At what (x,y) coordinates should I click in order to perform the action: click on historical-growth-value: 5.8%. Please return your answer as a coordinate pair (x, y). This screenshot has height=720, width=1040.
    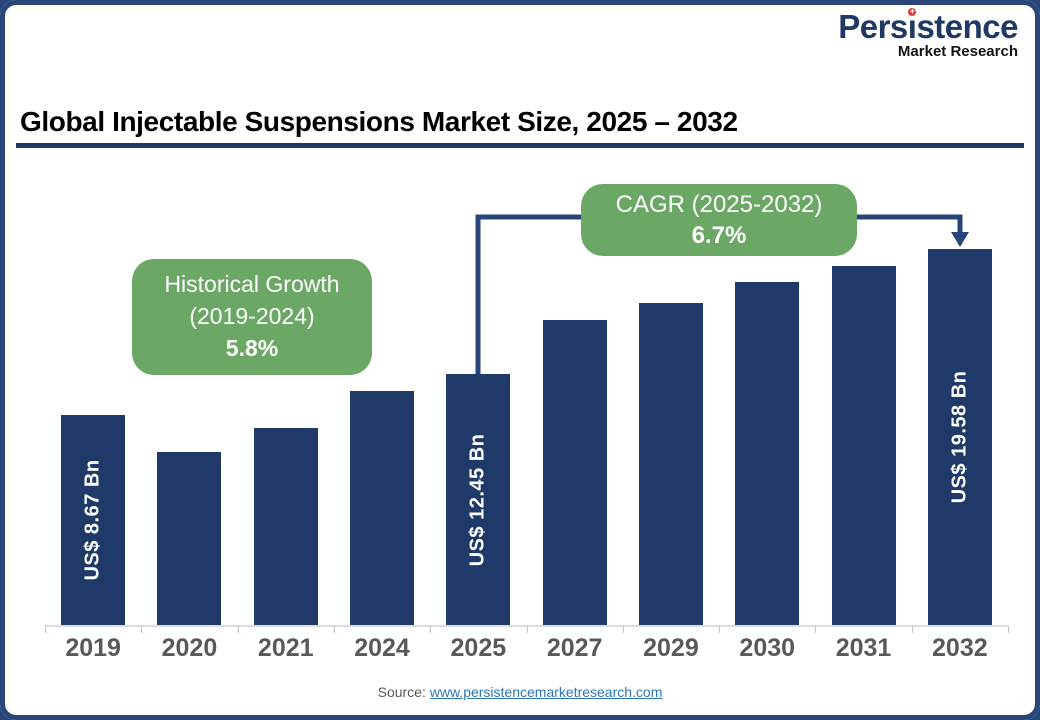
    Looking at the image, I should click on (252, 348).